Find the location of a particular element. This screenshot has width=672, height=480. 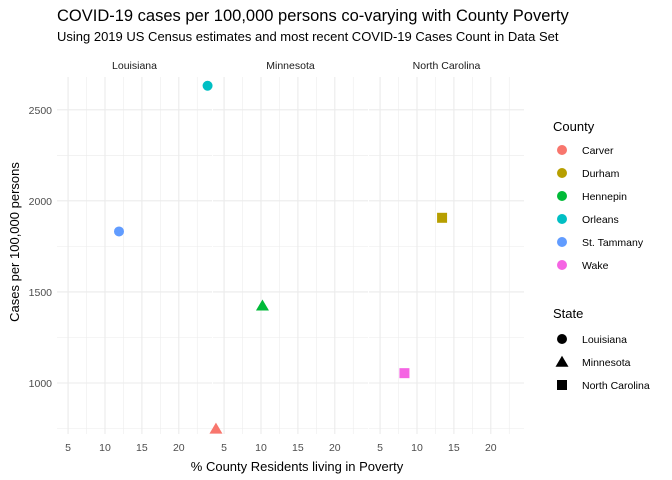

y-axis-title: Cases per 100,000 persons is located at coordinates (14, 242).